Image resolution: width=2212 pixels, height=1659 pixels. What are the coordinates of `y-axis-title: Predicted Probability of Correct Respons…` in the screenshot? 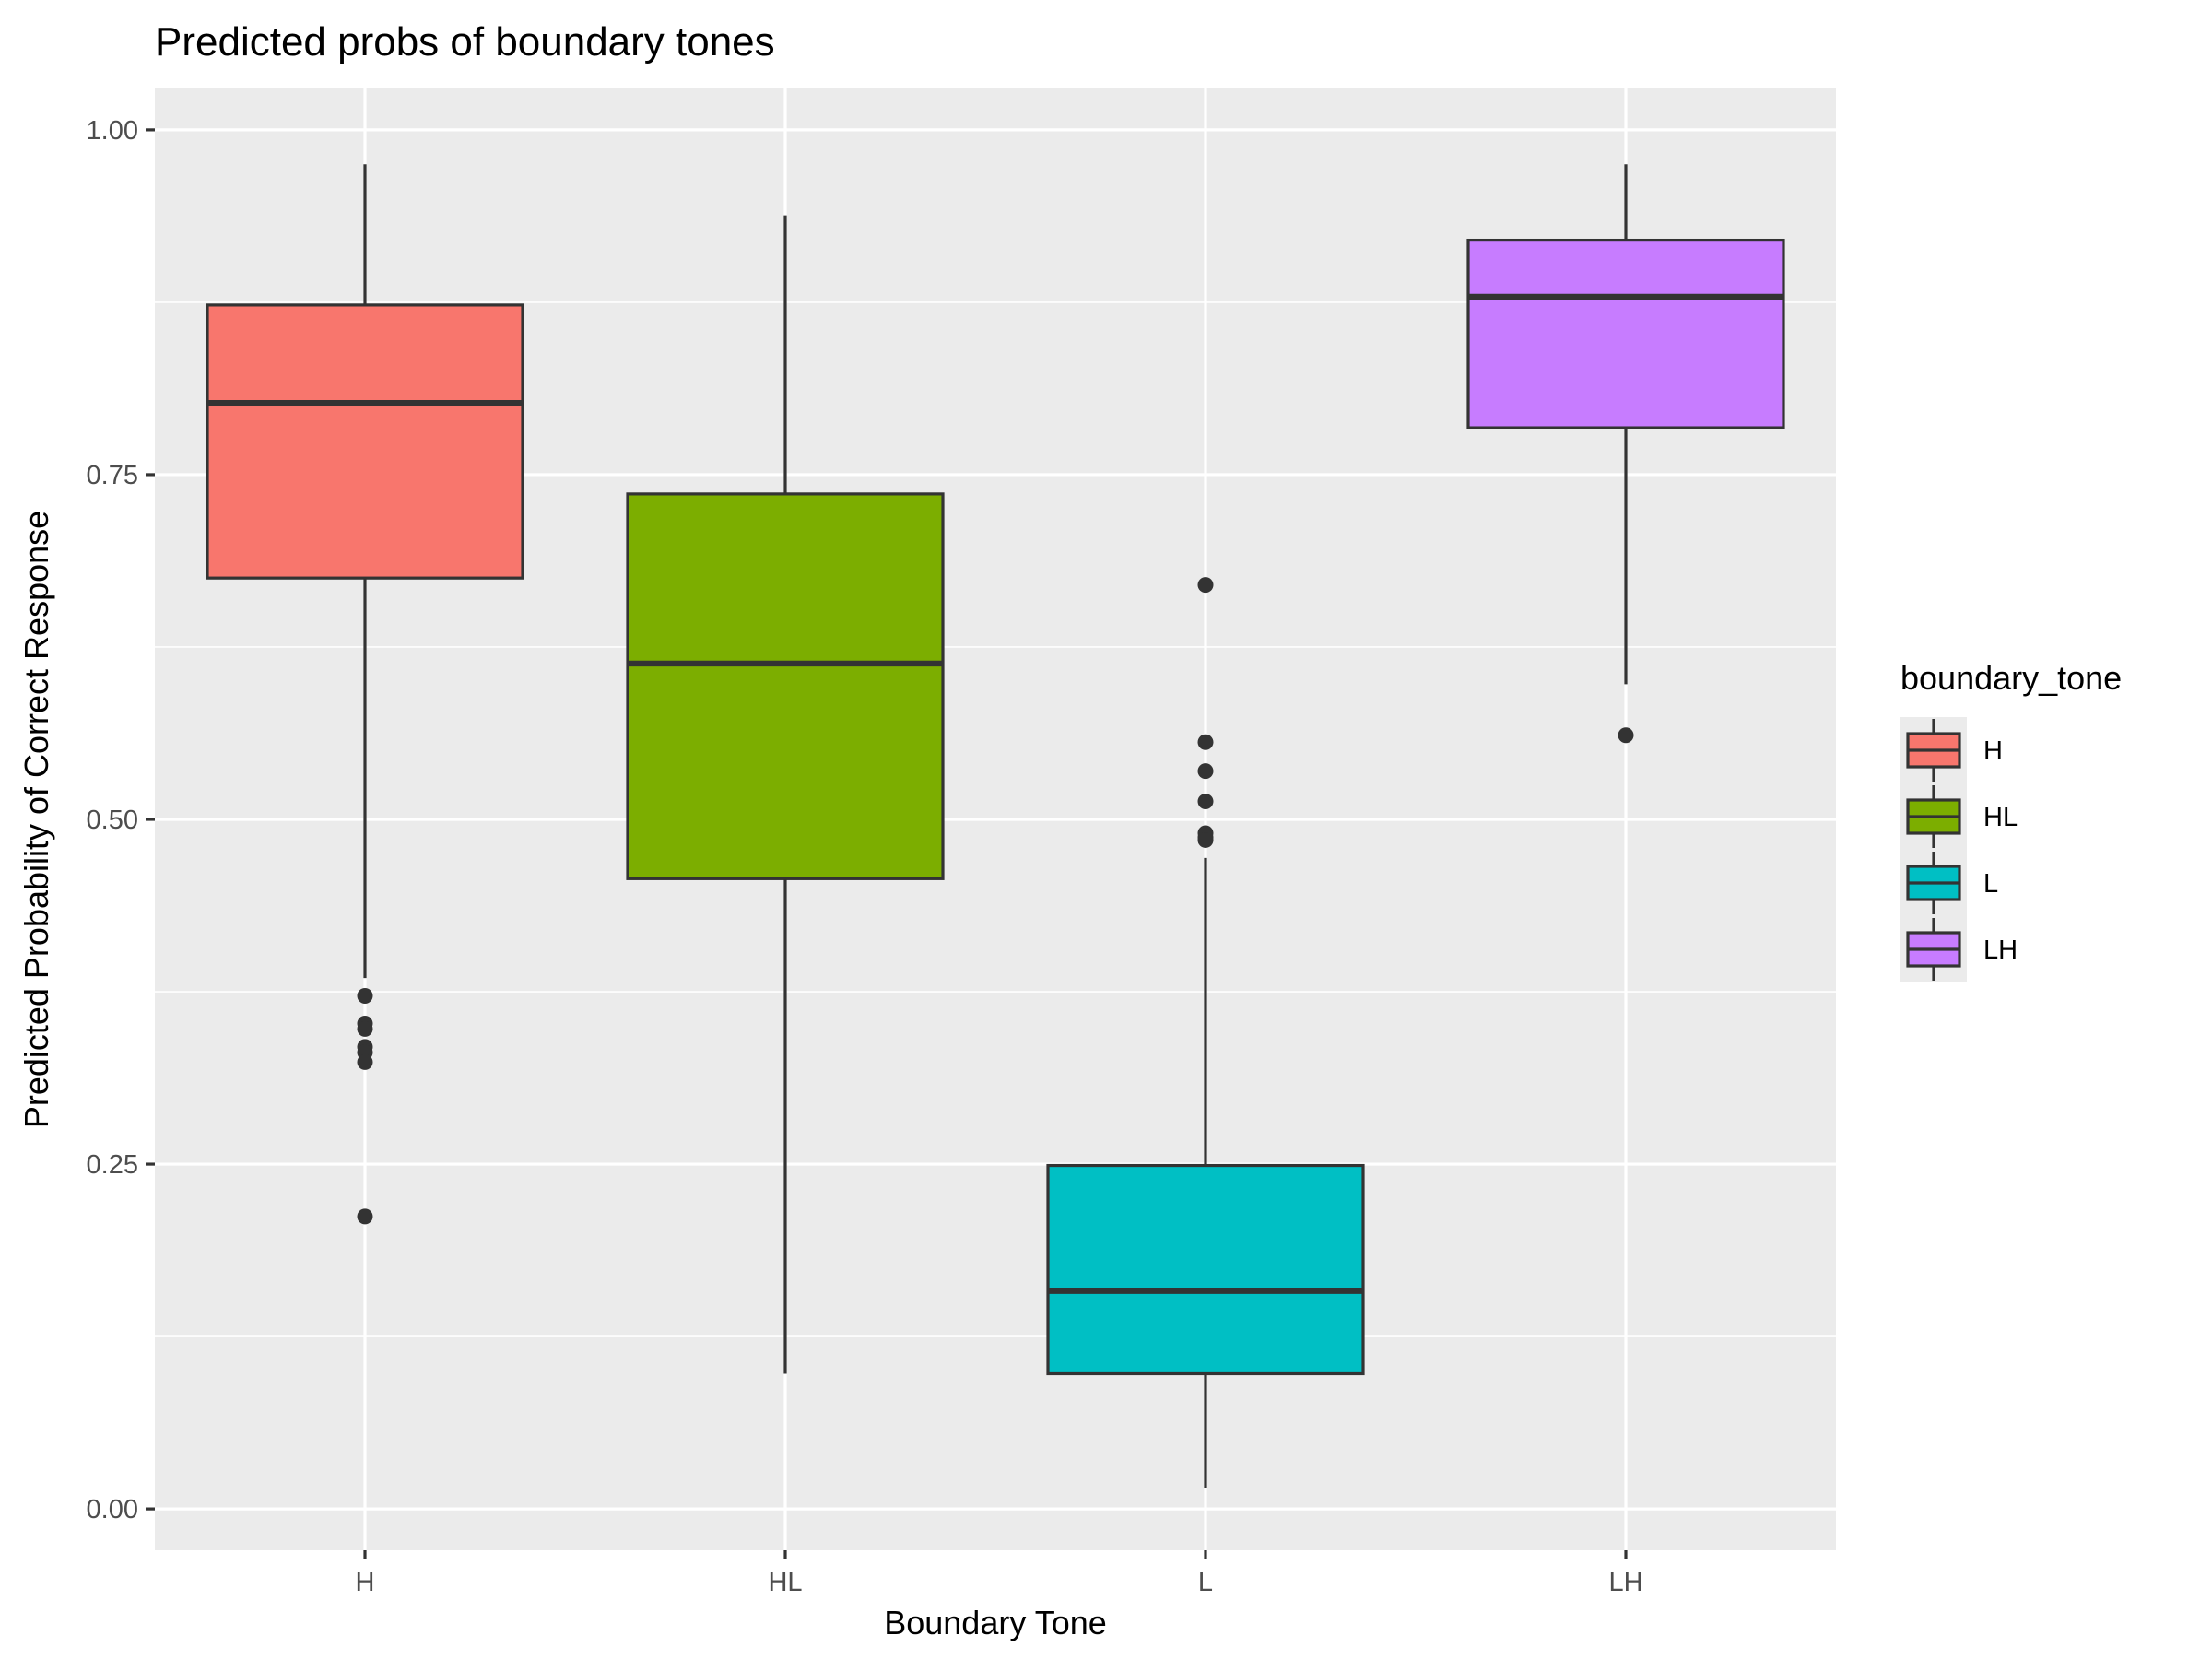 It's located at (36, 819).